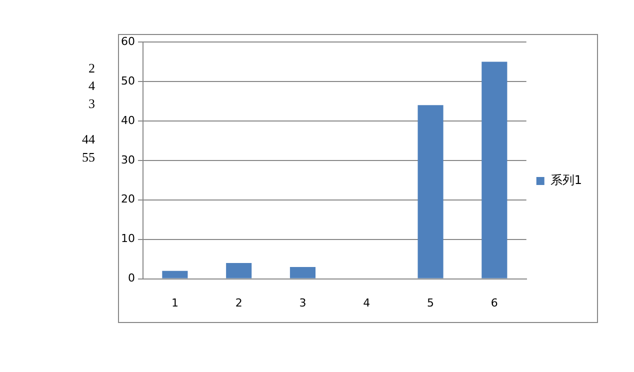 The width and height of the screenshot is (634, 372). What do you see at coordinates (494, 303) in the screenshot?
I see `x-tick-label: 6` at bounding box center [494, 303].